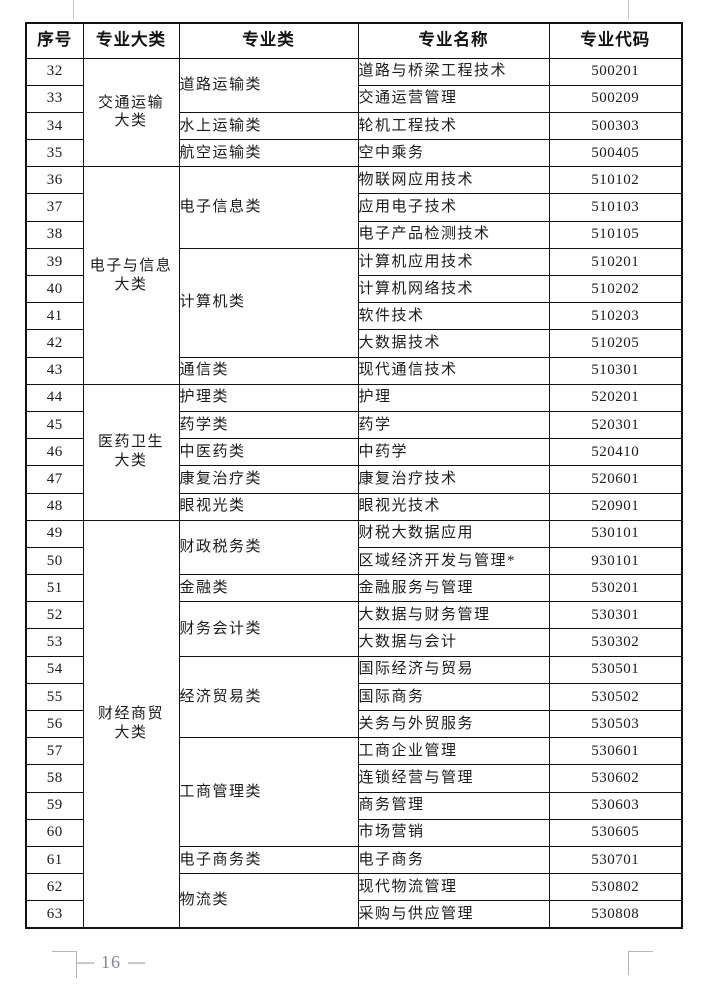 The image size is (706, 988). I want to click on major-name-cell: 软件技术, so click(453, 316).